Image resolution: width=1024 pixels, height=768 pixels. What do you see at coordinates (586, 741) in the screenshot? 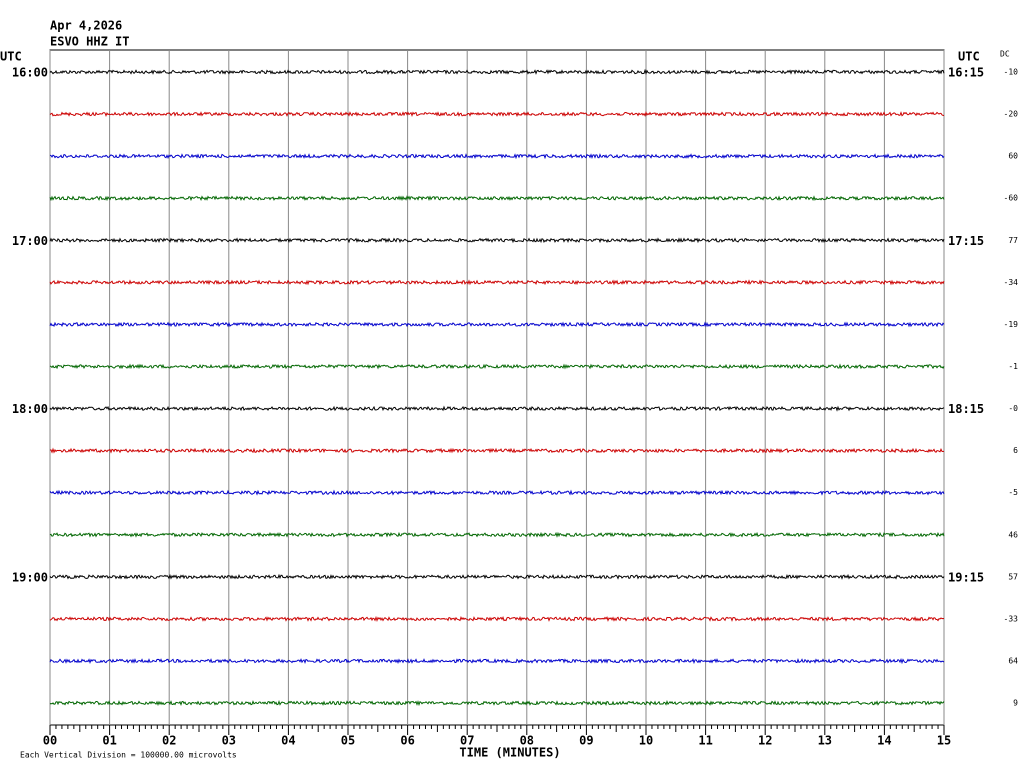
I see `x-tick-label: 09` at bounding box center [586, 741].